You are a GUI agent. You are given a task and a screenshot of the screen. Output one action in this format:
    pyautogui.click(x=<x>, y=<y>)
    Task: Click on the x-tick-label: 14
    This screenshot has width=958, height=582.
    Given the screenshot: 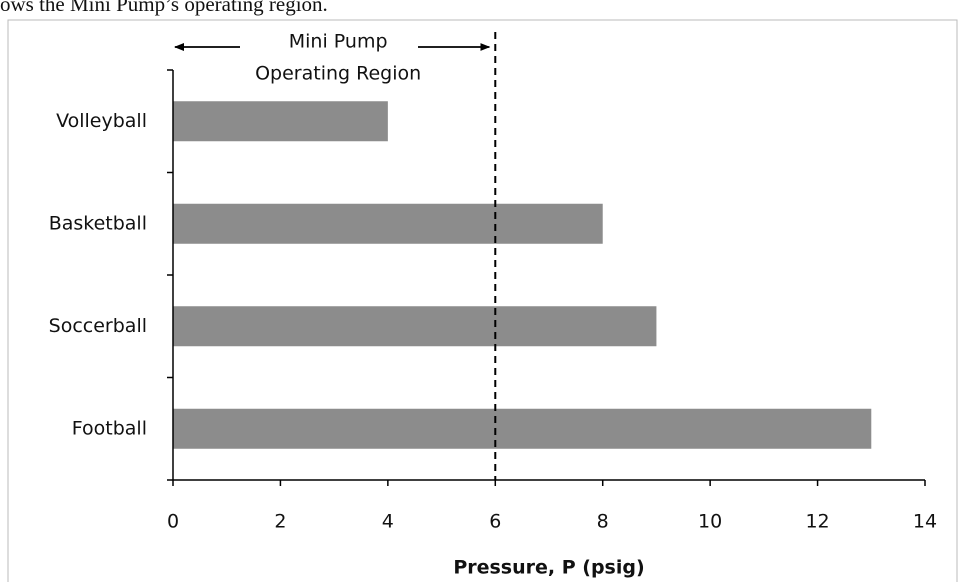 What is the action you would take?
    pyautogui.click(x=925, y=522)
    